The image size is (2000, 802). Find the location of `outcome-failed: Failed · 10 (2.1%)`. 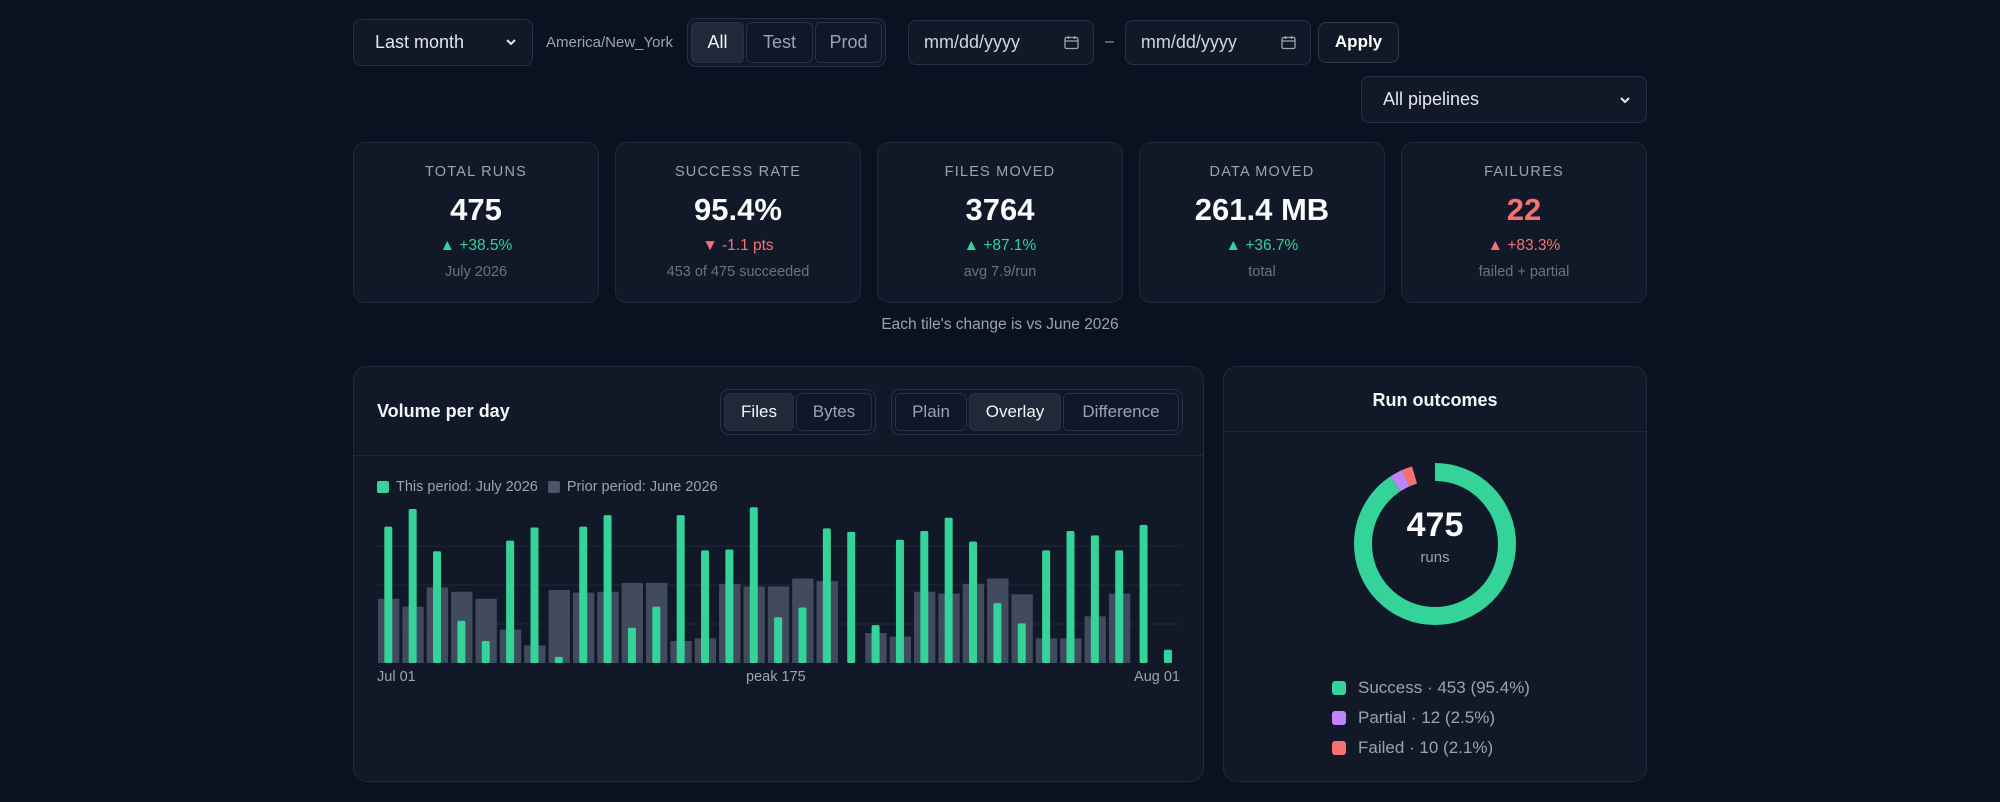

outcome-failed: Failed · 10 (2.1%) is located at coordinates (1431, 748).